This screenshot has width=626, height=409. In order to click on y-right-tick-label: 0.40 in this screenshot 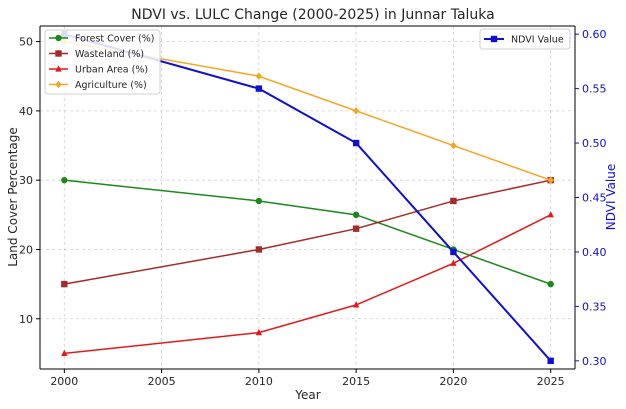, I will do `click(594, 252)`.